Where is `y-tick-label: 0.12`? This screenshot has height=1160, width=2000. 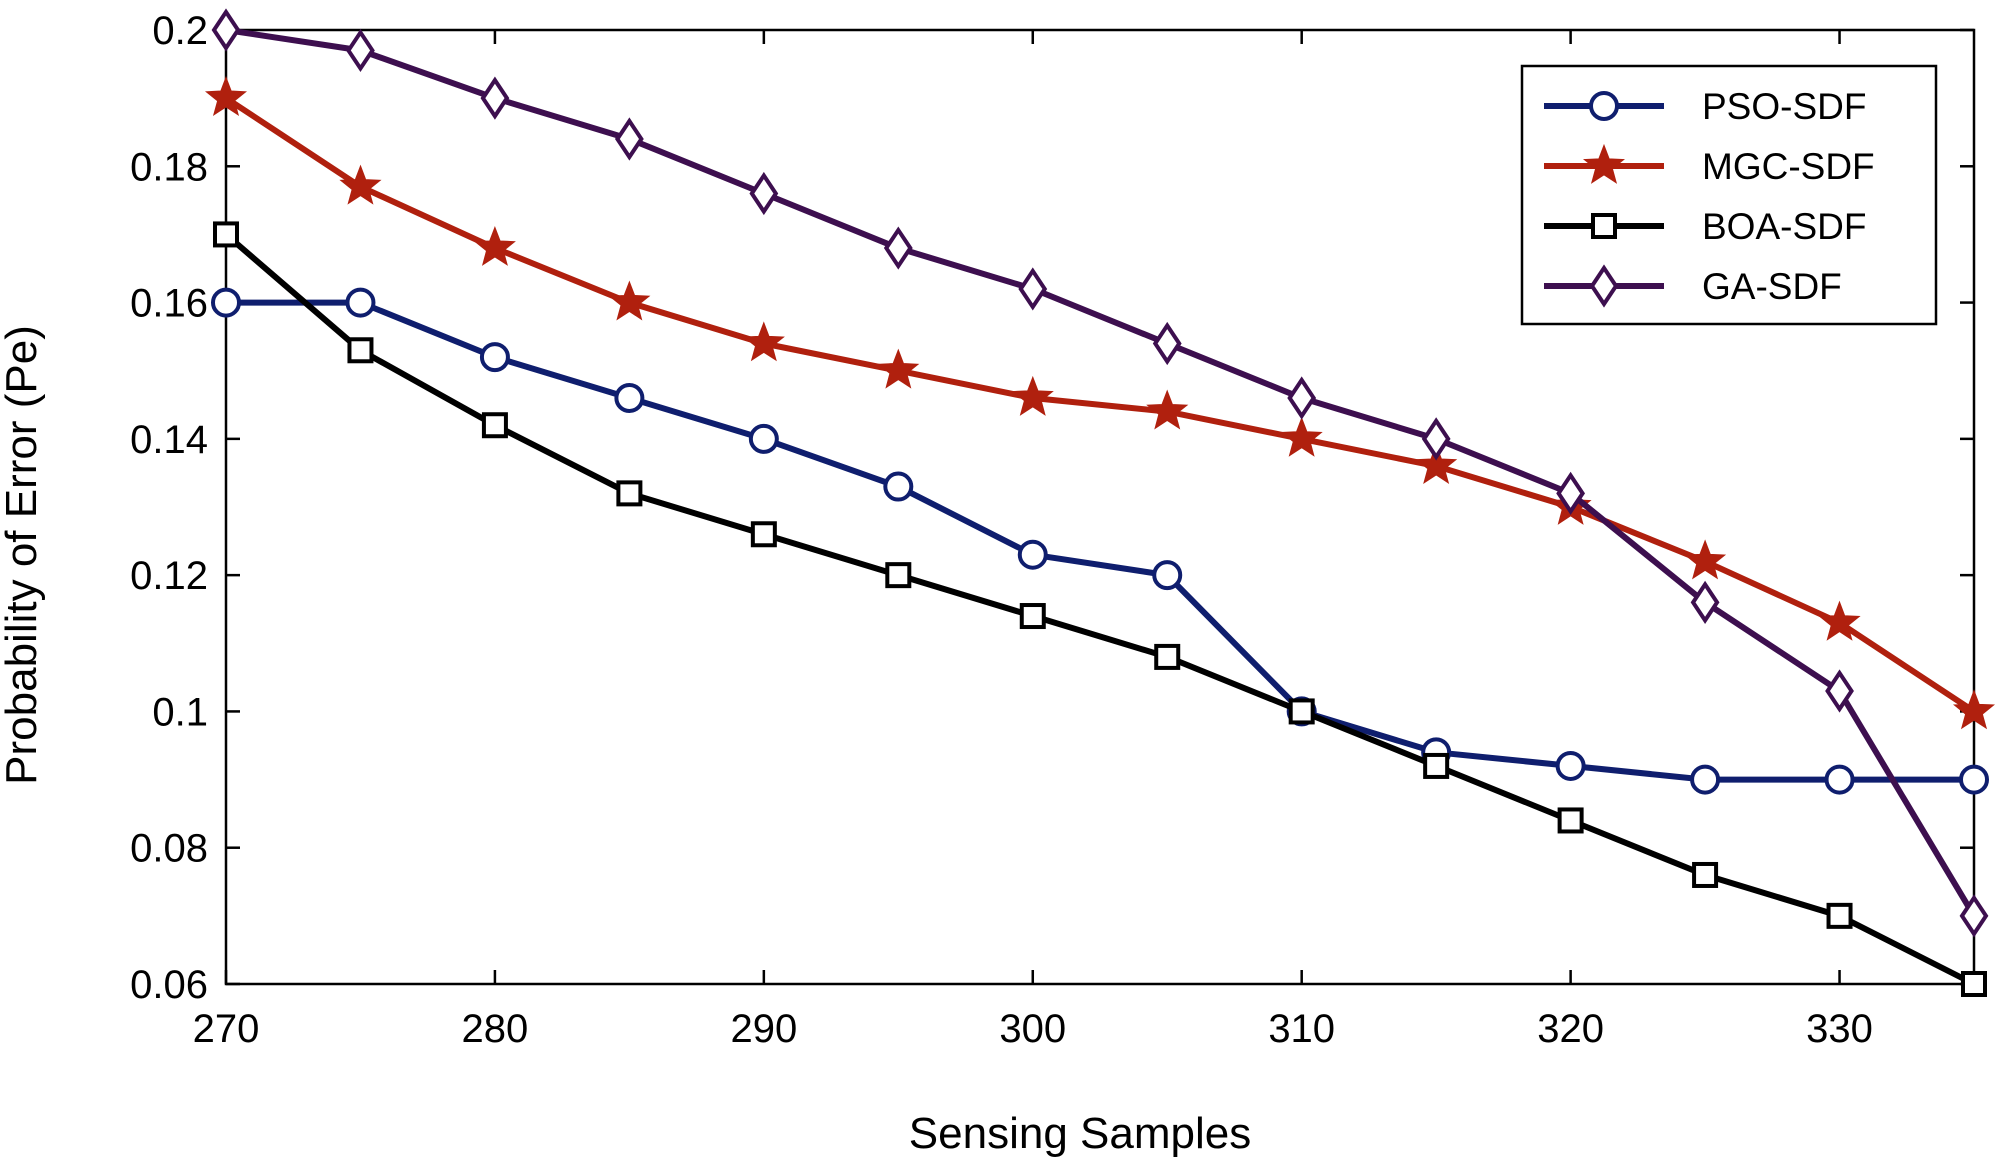 y-tick-label: 0.12 is located at coordinates (169, 576).